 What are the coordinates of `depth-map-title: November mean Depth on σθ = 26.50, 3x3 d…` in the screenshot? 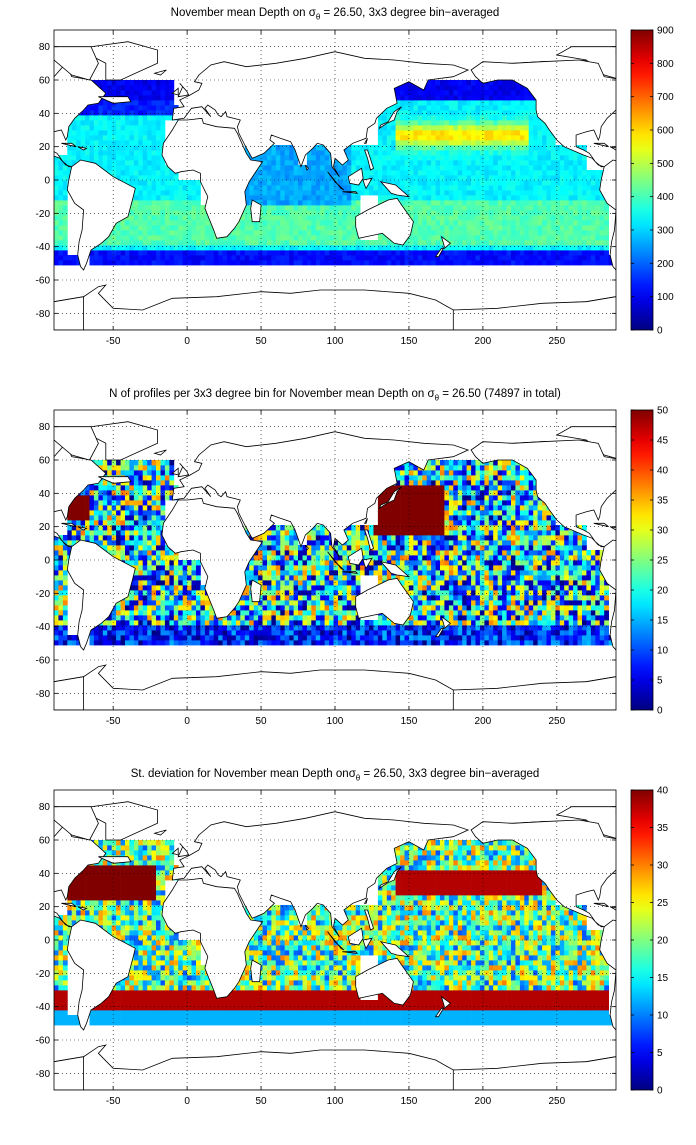 It's located at (335, 14).